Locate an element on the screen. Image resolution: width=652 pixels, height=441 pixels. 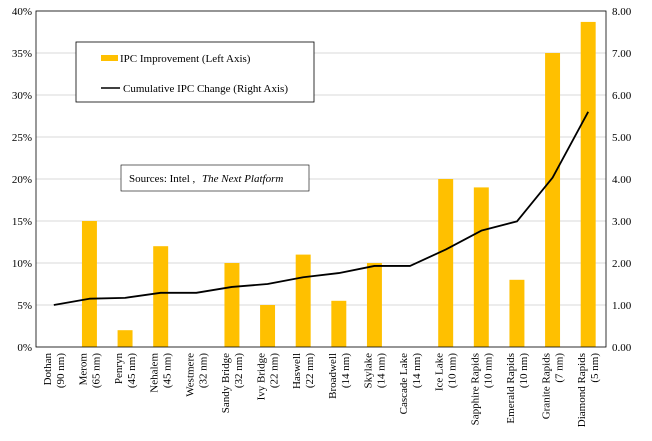
legend-box is located at coordinates (195, 72).